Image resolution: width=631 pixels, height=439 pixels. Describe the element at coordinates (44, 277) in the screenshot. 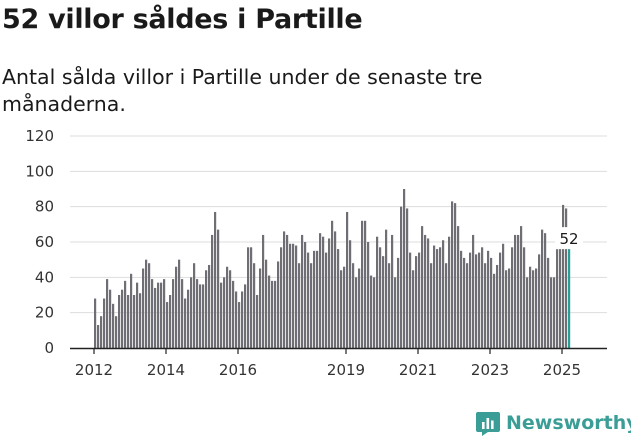

I see `y-tick-label: 40` at that location.